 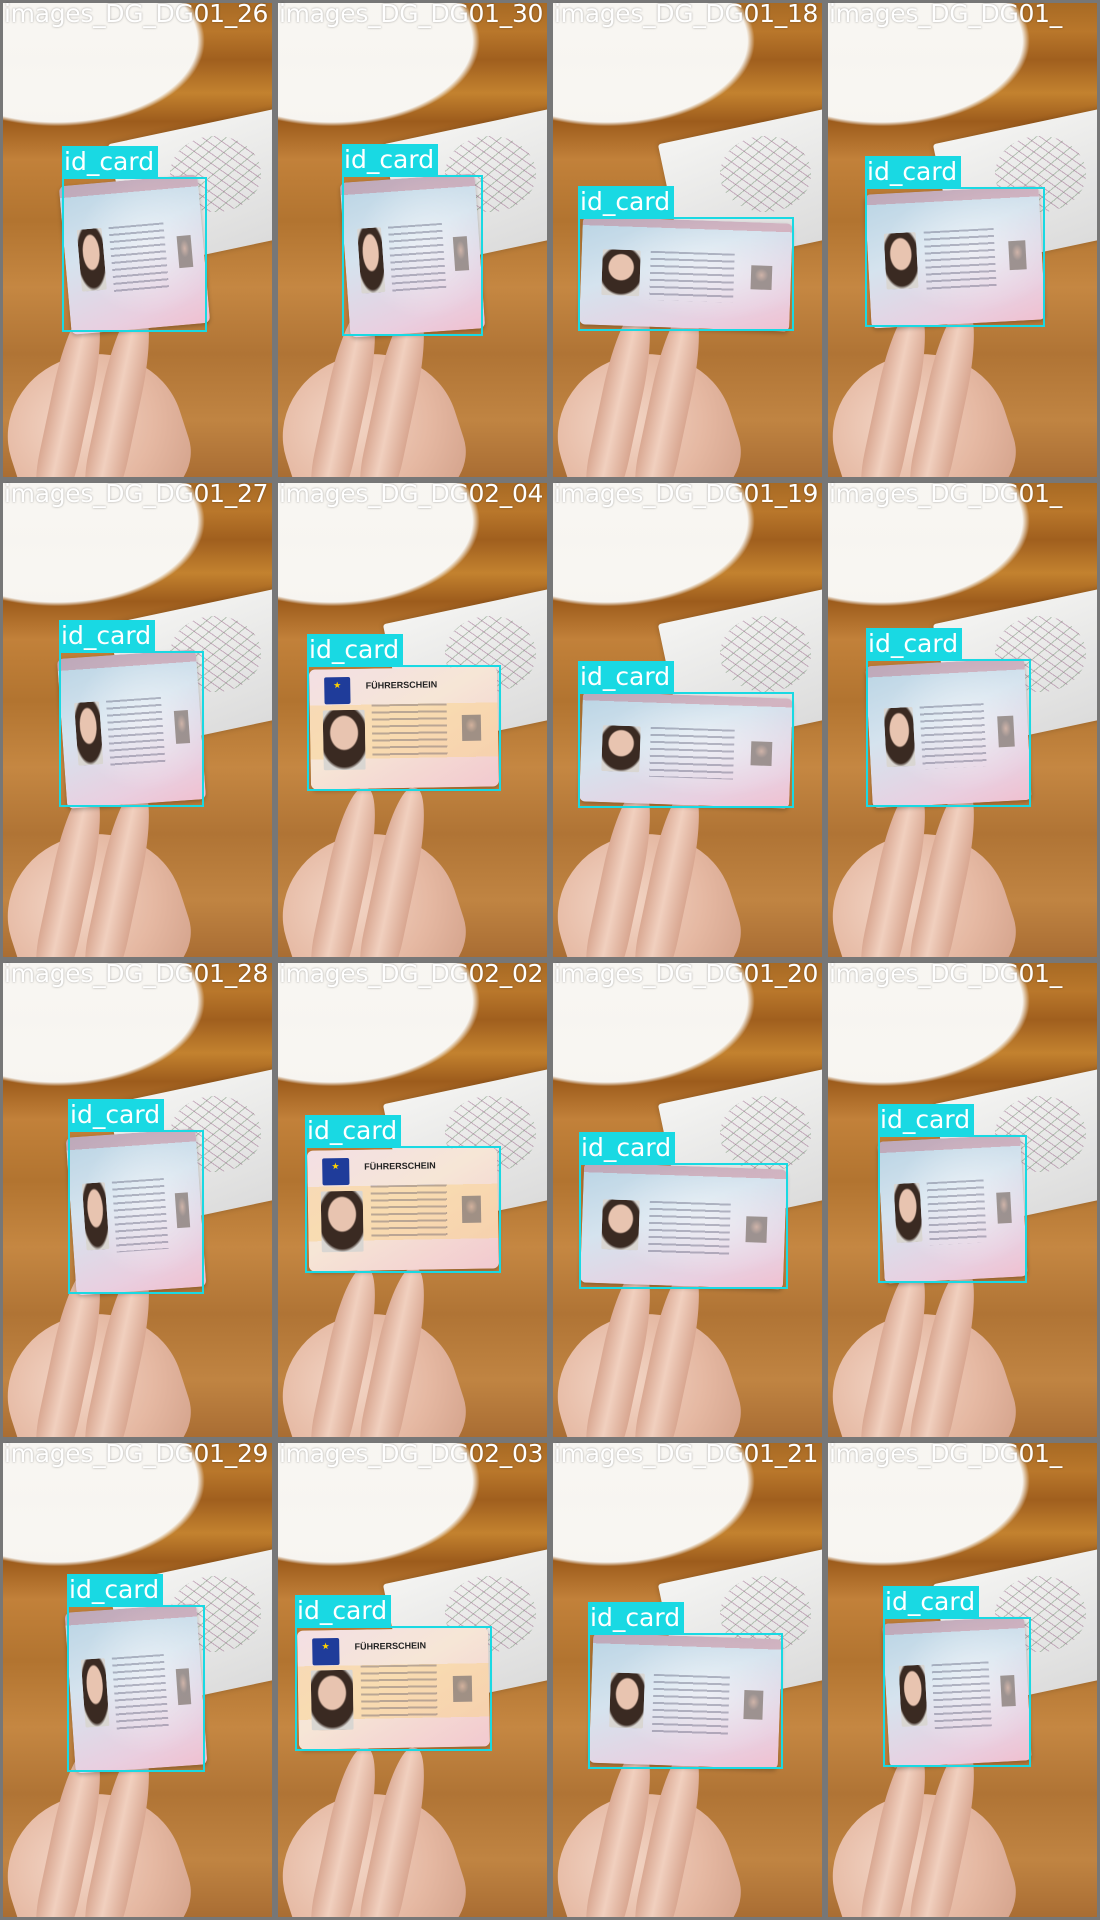 What do you see at coordinates (411, 14) in the screenshot?
I see `image-filename-title: images_DG_DG01_30` at bounding box center [411, 14].